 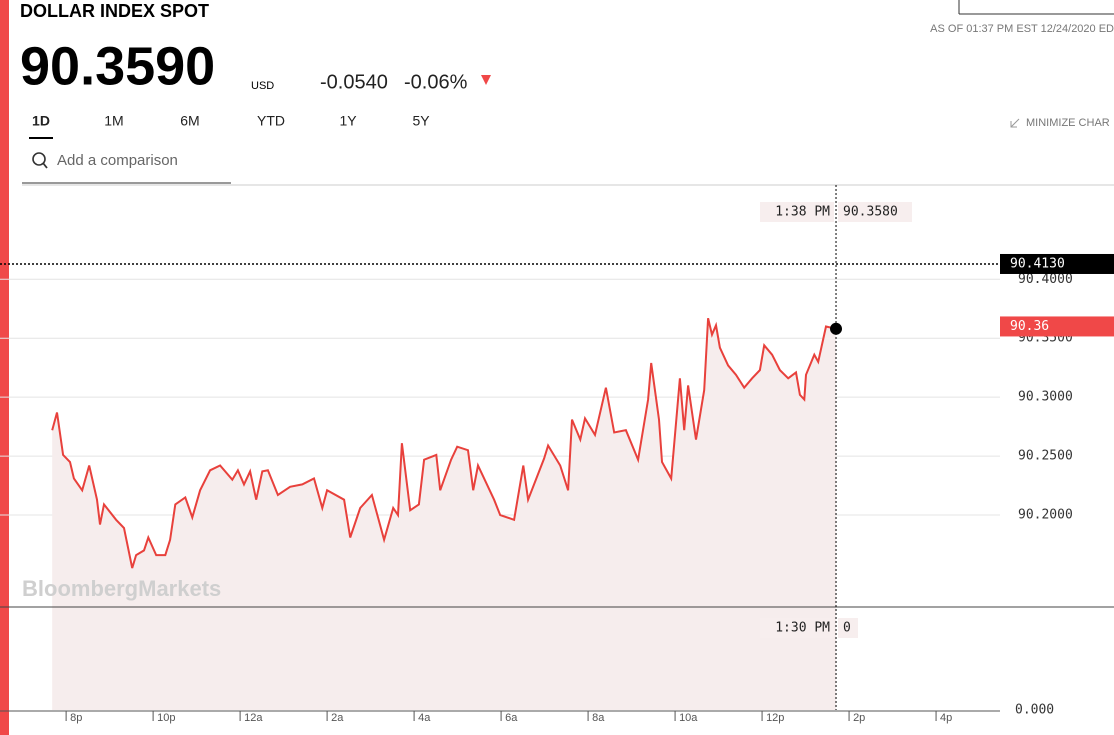 I want to click on reference-label: 90.36, so click(x=1029, y=326).